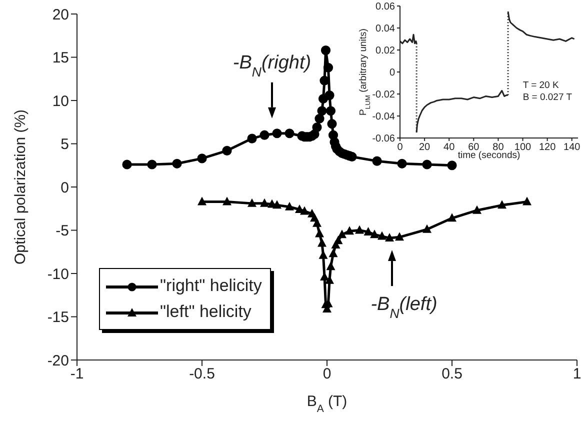 This screenshot has height=424, width=581. I want to click on y-tick-label: -0.02, so click(384, 95).